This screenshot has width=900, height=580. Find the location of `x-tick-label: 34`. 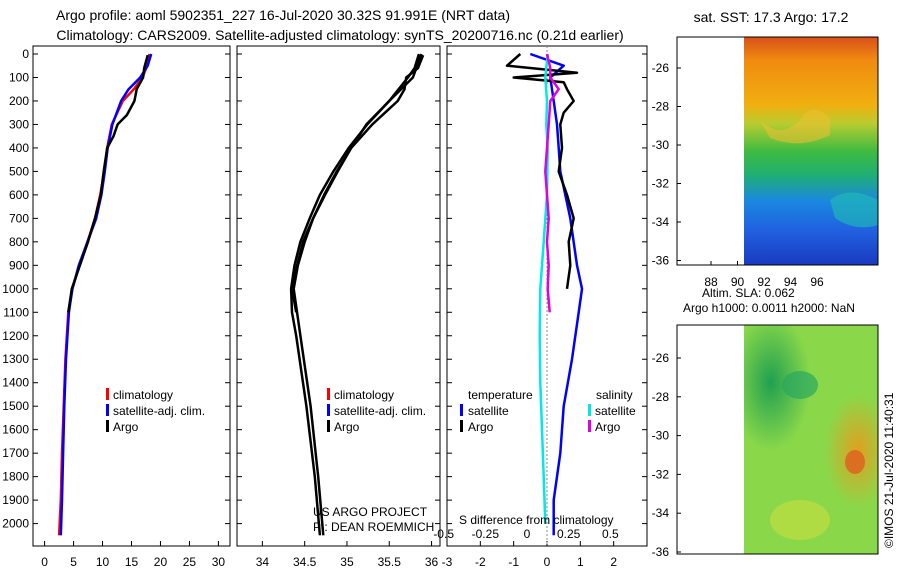

x-tick-label: 34 is located at coordinates (263, 562).